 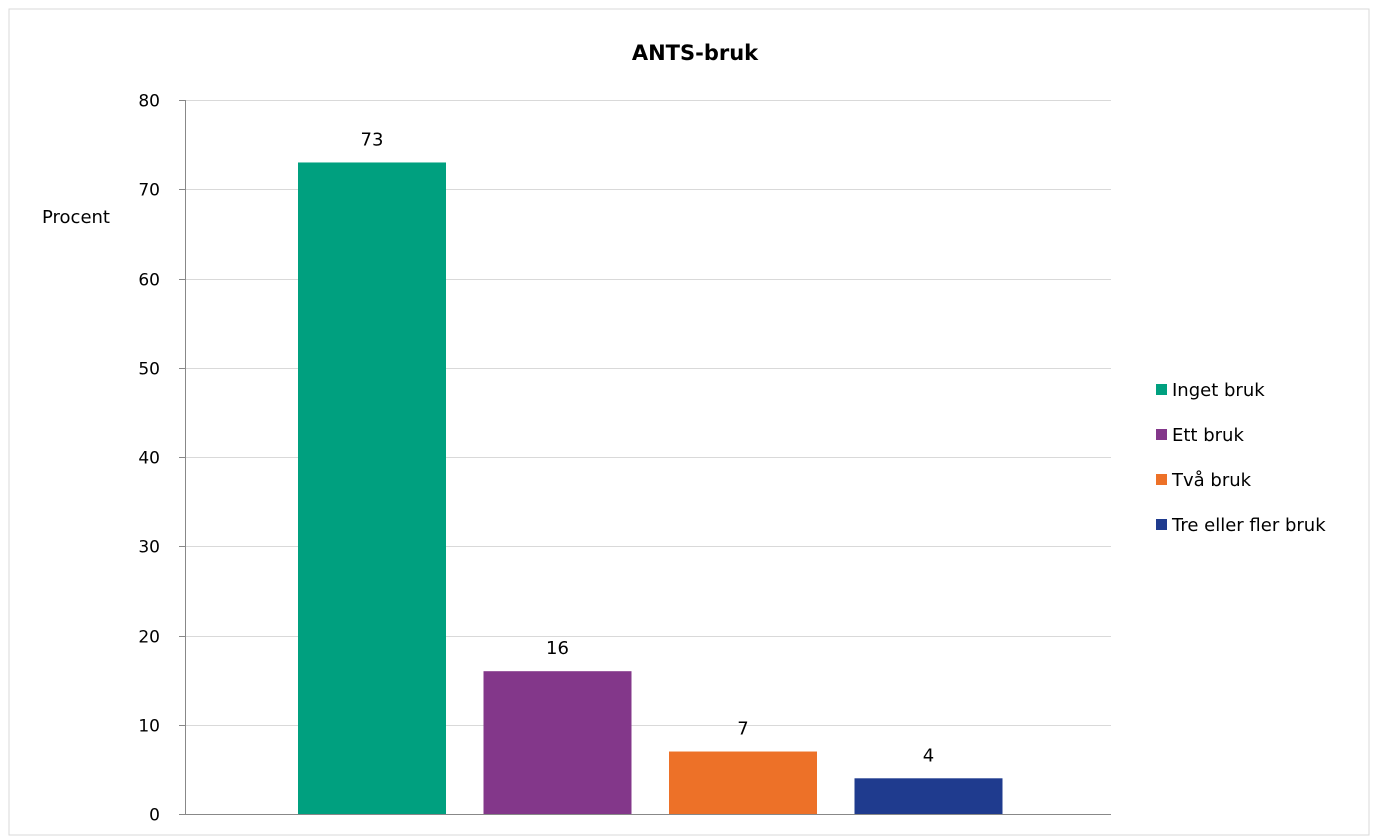 I want to click on data-label: 7, so click(x=742, y=729).